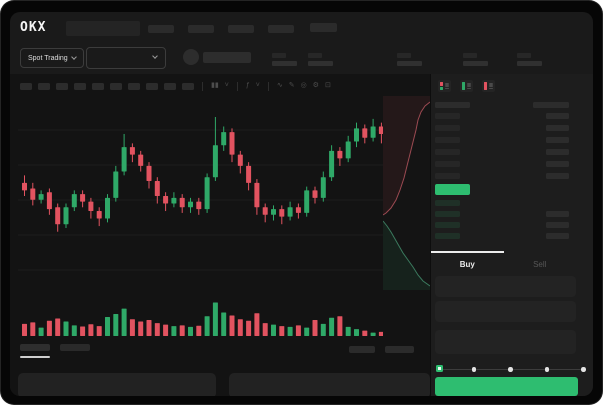  I want to click on slider-handle, so click(439, 368).